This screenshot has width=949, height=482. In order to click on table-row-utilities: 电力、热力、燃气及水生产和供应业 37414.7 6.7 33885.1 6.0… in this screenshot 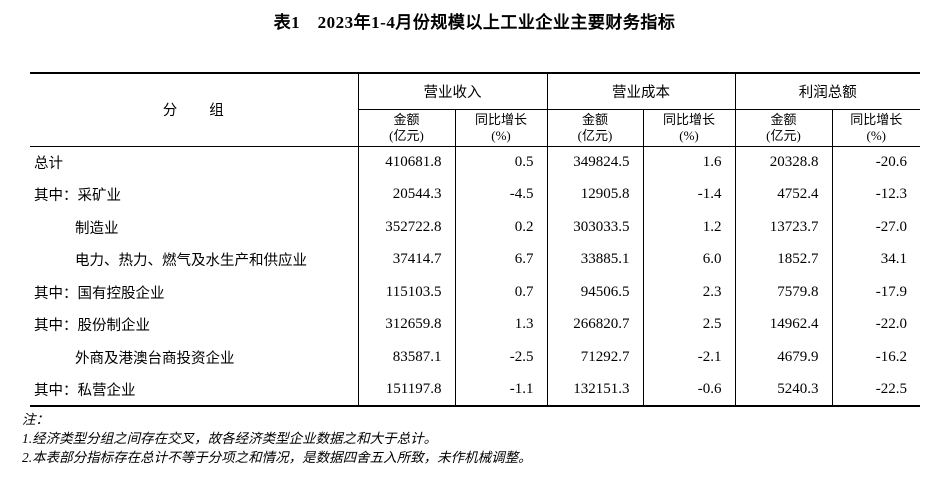, I will do `click(475, 259)`.